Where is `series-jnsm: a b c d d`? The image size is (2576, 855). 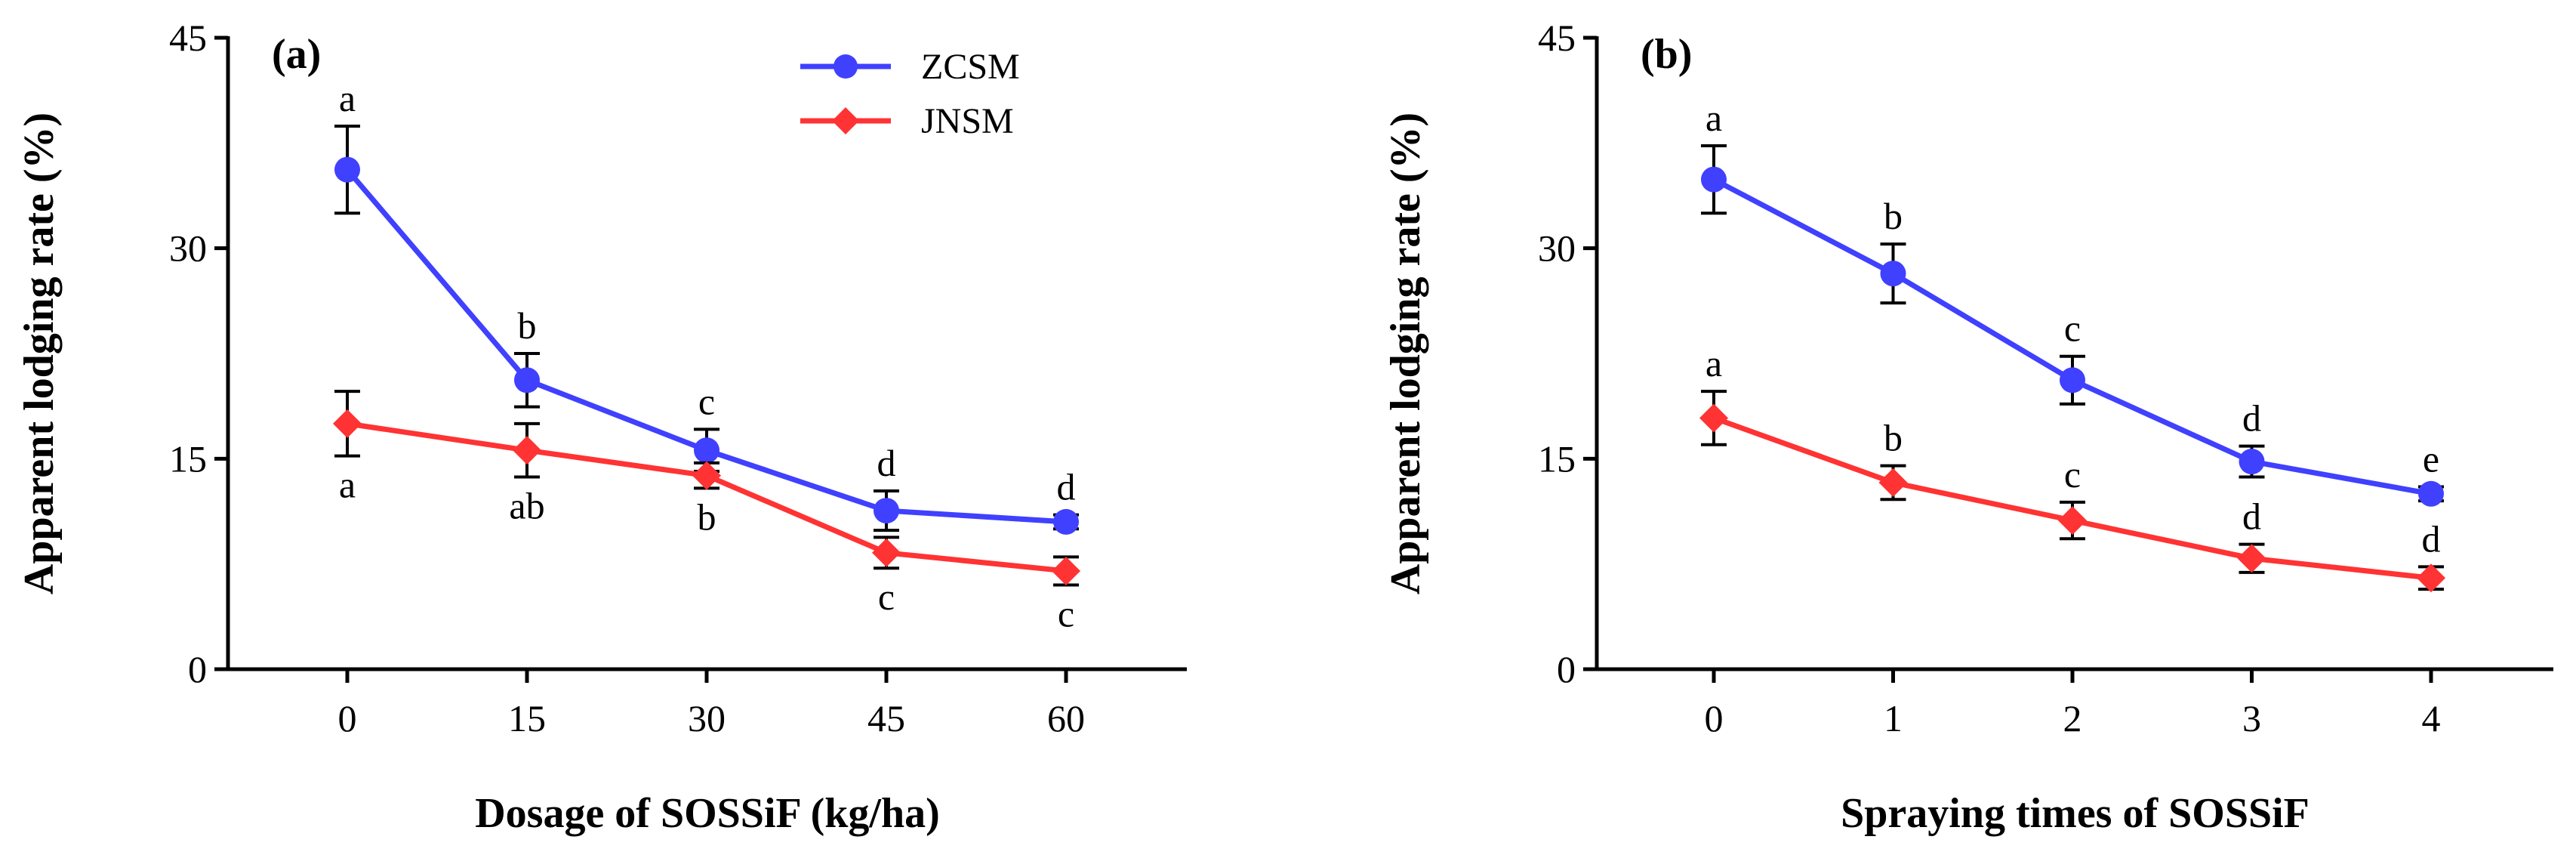 series-jnsm: a b c d d is located at coordinates (2072, 468).